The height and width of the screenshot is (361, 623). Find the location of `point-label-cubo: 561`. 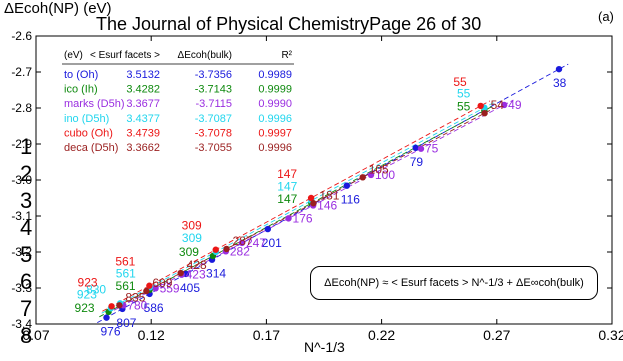

point-label-cubo: 561 is located at coordinates (125, 262).